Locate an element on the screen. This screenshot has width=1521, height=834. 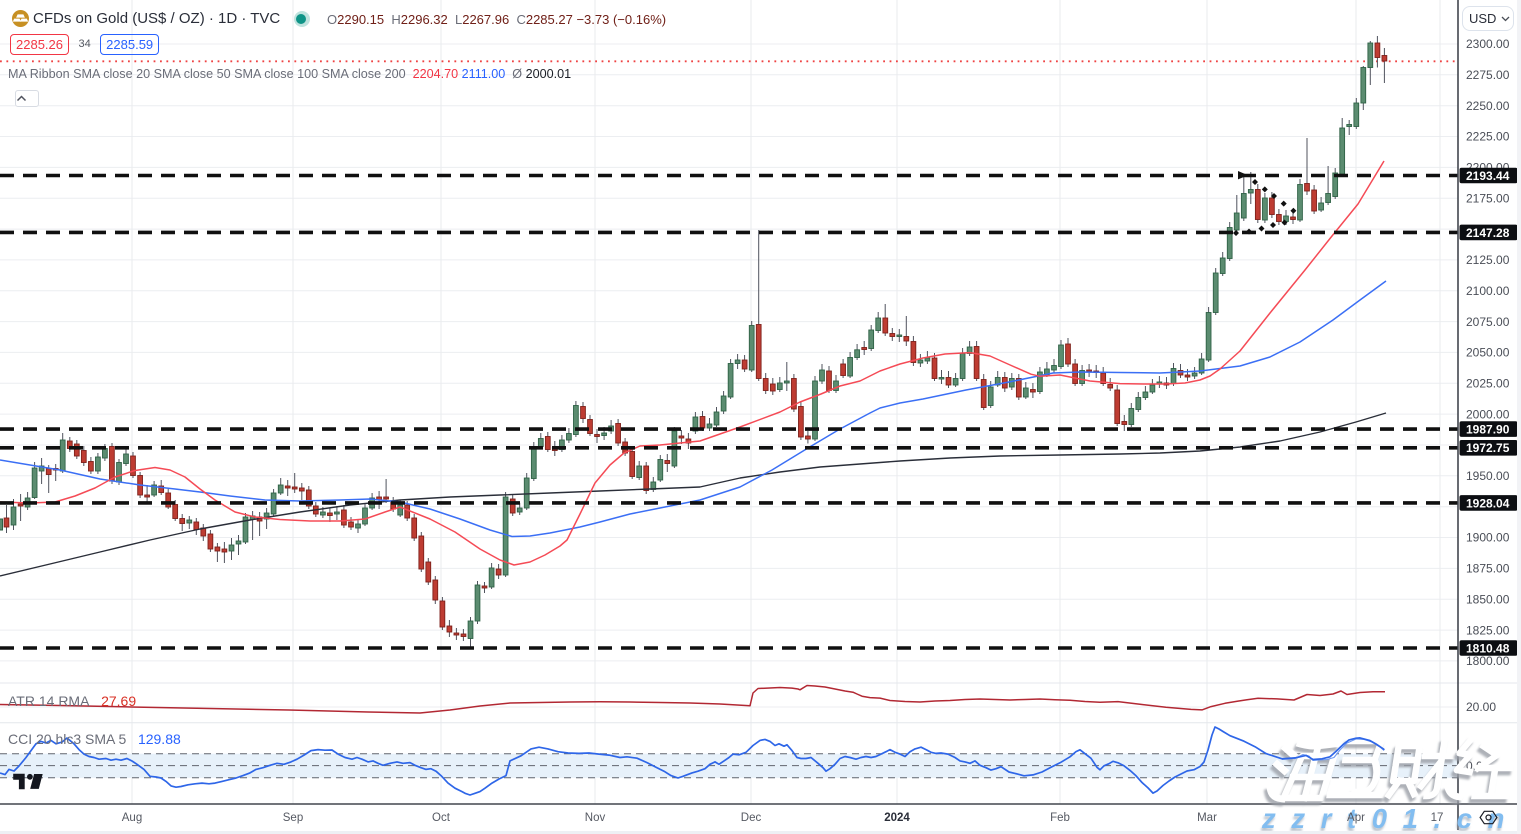
svg-text: 1850.00 is located at coordinates (1488, 599).